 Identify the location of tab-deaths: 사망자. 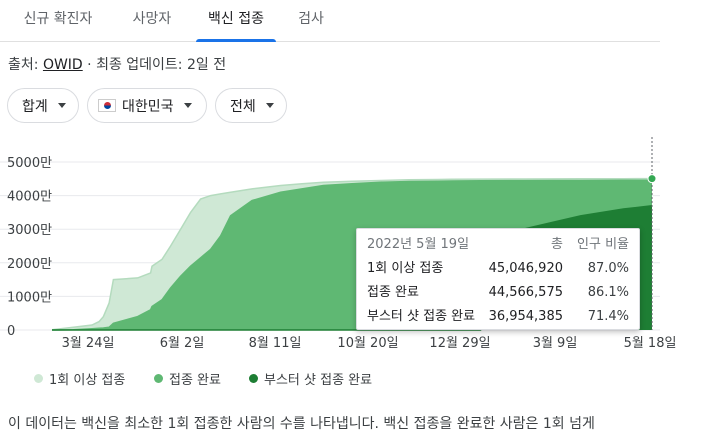
(152, 20).